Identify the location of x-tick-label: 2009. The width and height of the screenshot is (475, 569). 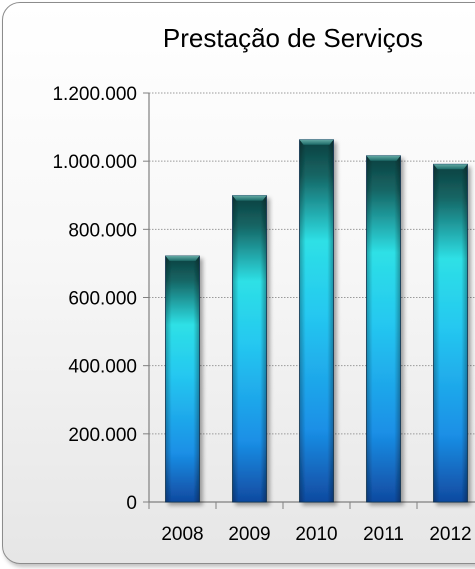
(249, 534).